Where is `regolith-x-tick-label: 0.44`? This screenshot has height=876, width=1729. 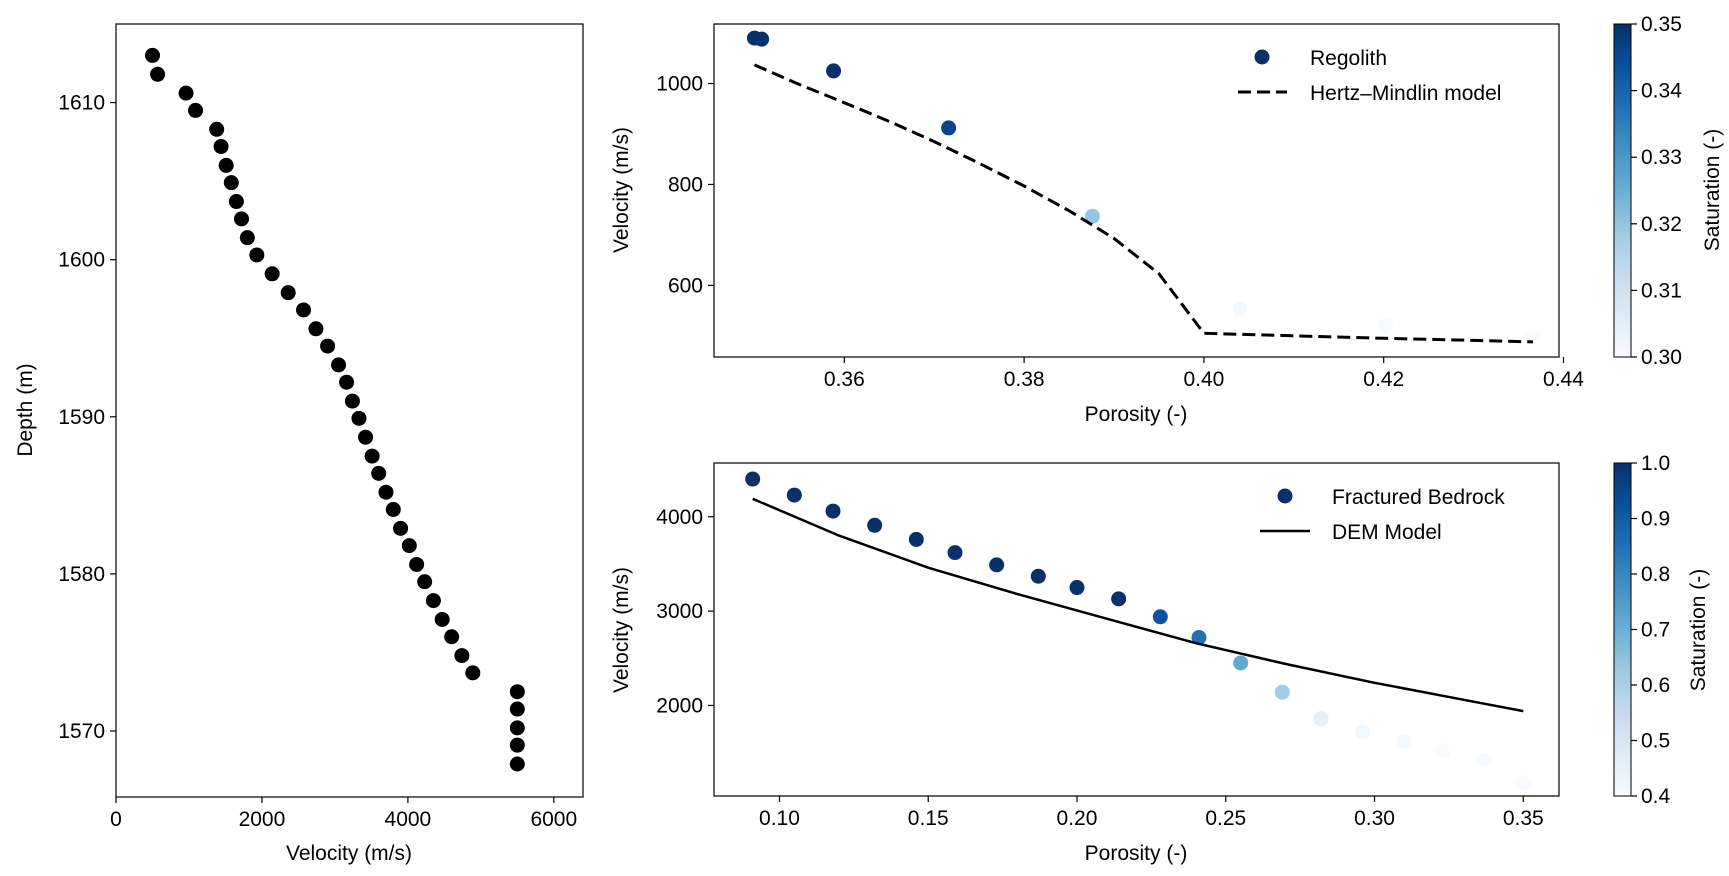 regolith-x-tick-label: 0.44 is located at coordinates (1563, 379).